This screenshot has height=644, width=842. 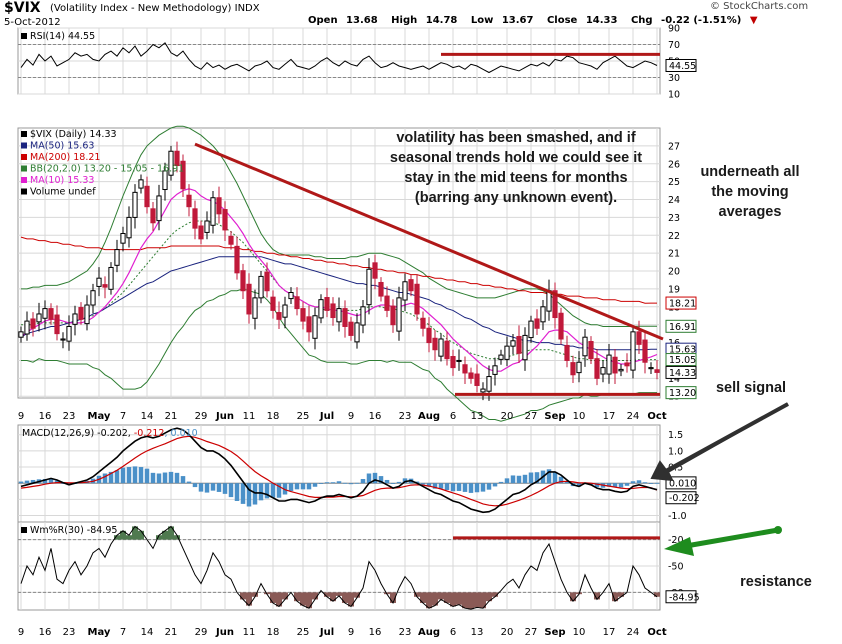 I want to click on x-axis-tick-label: Aug, so click(x=429, y=632).